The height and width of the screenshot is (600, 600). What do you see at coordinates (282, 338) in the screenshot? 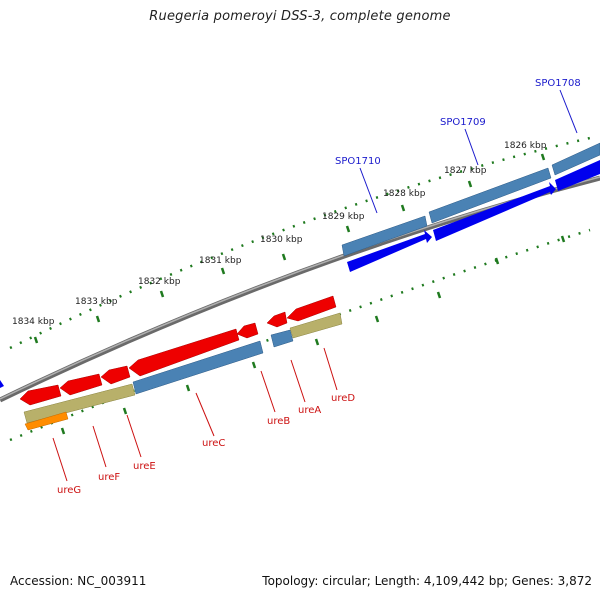
I see `steel-gene-ureA-B` at bounding box center [282, 338].